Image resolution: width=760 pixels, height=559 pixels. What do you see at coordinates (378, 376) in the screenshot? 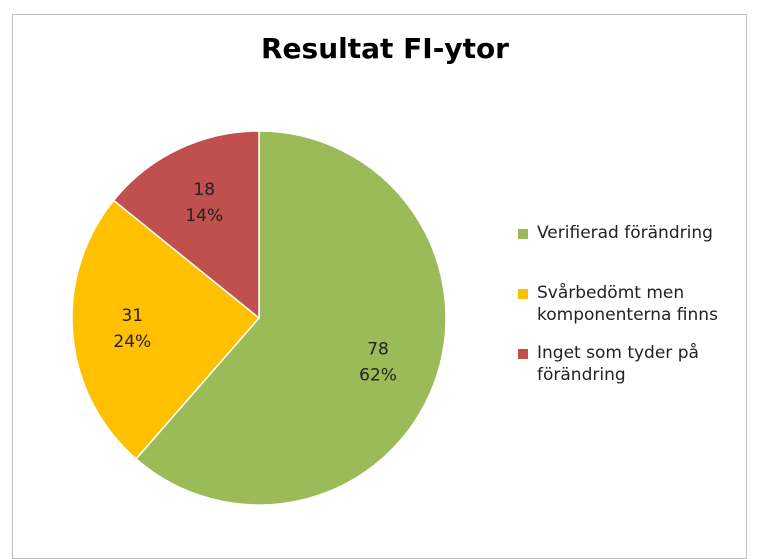
I see `data-label-percent: 62%` at bounding box center [378, 376].